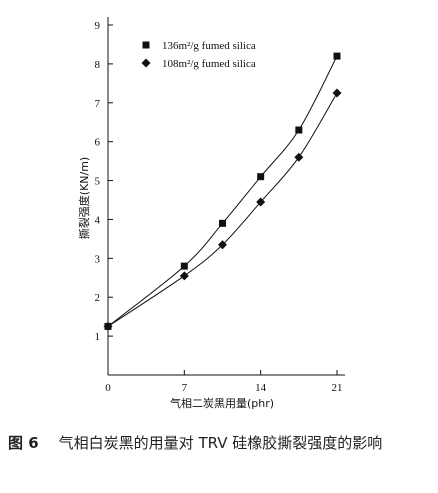 The width and height of the screenshot is (438, 493). What do you see at coordinates (98, 26) in the screenshot?
I see `y-tick-label: 9` at bounding box center [98, 26].